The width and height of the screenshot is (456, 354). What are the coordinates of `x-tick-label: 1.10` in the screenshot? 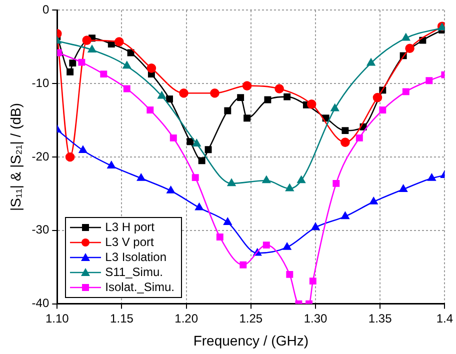 It's located at (57, 318).